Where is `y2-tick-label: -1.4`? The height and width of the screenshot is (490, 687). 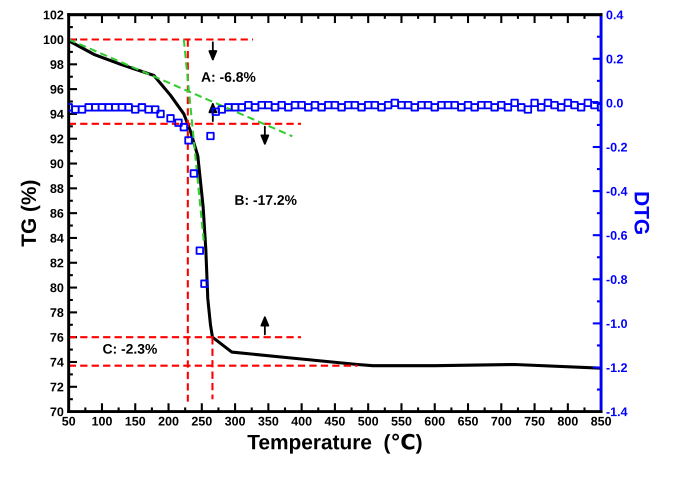
y2-tick-label: -1.4 is located at coordinates (617, 412).